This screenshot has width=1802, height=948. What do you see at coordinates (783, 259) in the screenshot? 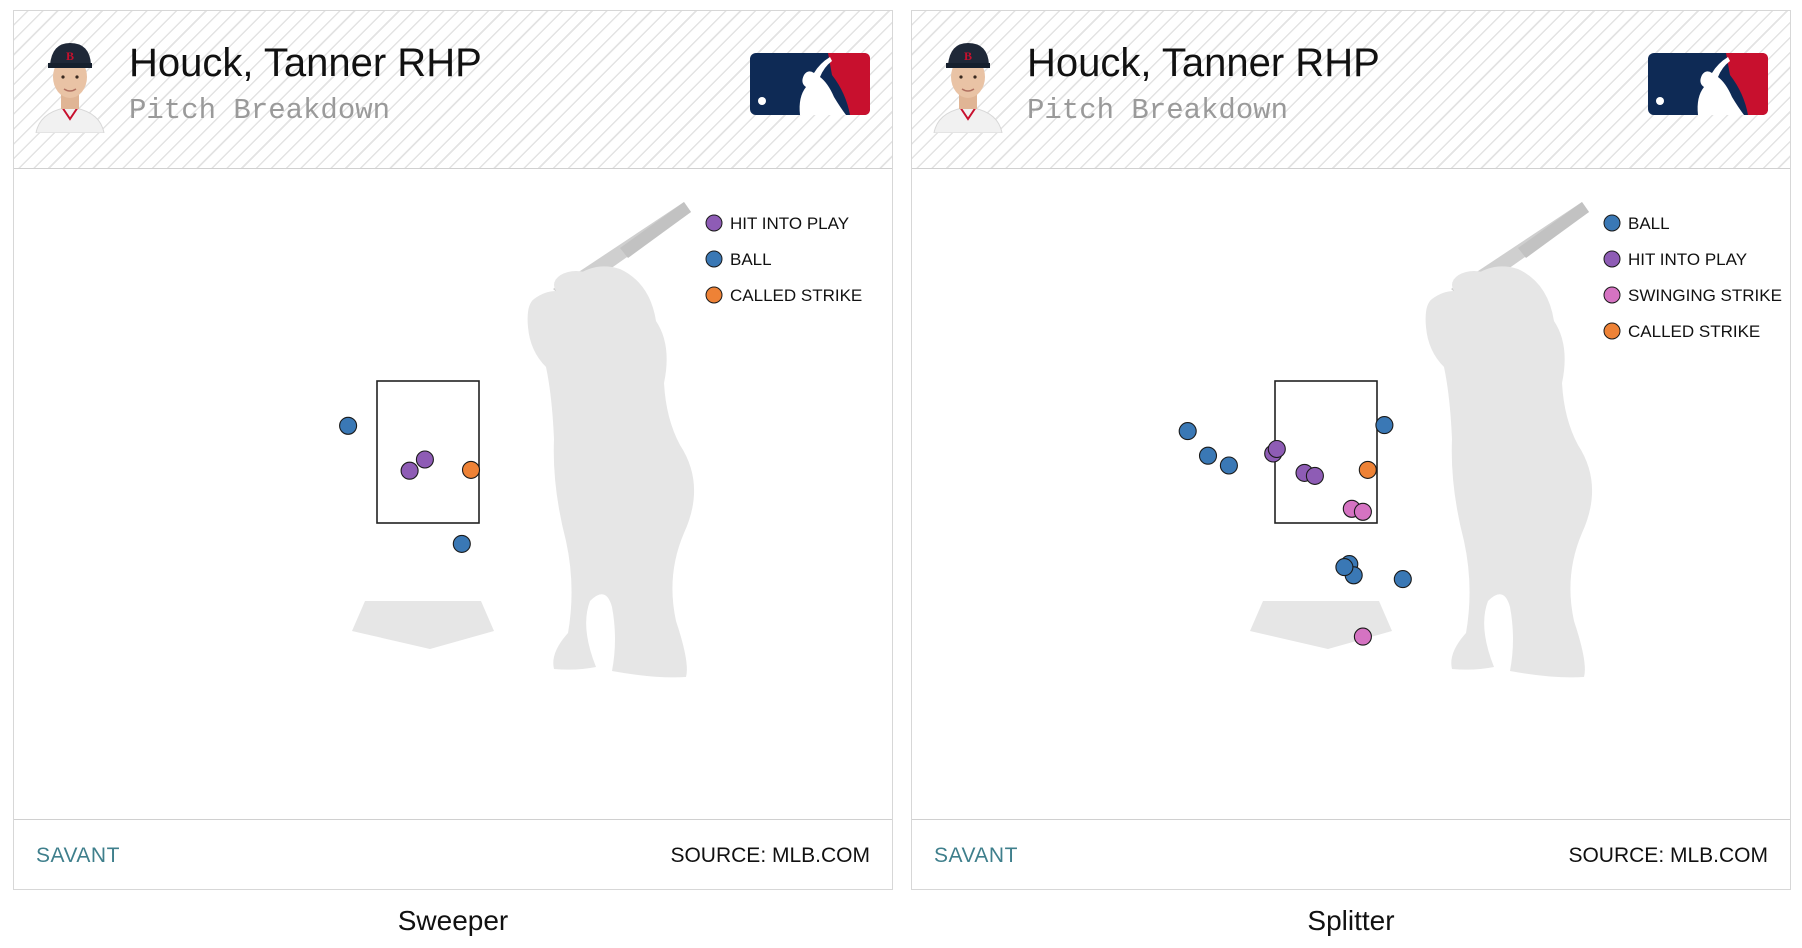
I see `legend: HIT INTO PLAY BALL CALLED STRIKE` at bounding box center [783, 259].